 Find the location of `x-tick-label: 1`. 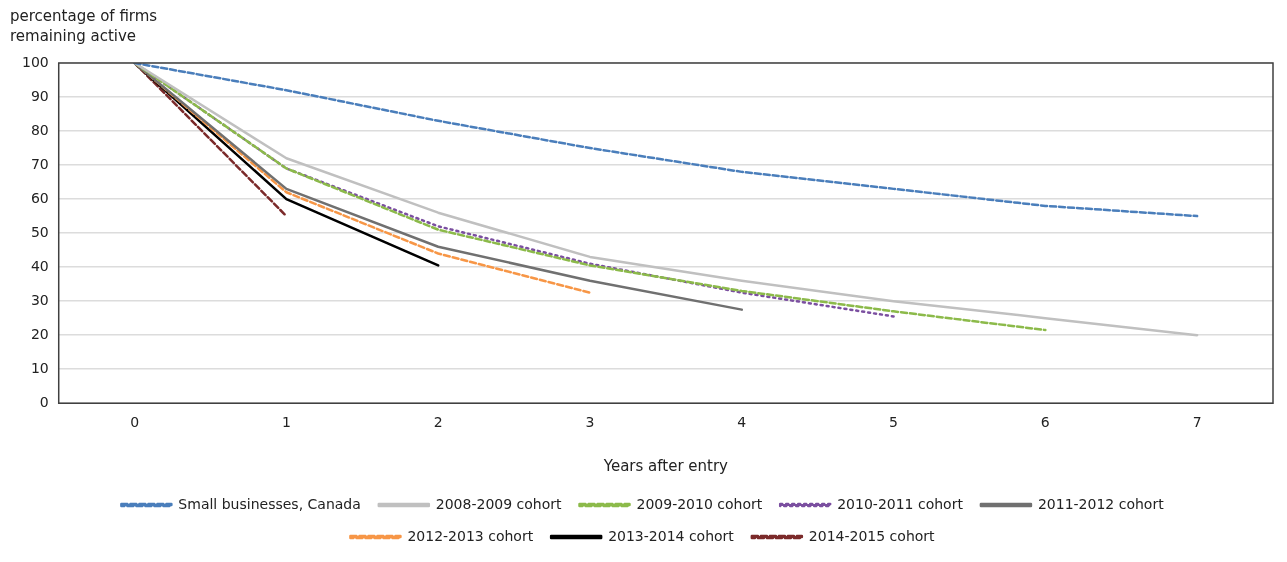

x-tick-label: 1 is located at coordinates (286, 422).